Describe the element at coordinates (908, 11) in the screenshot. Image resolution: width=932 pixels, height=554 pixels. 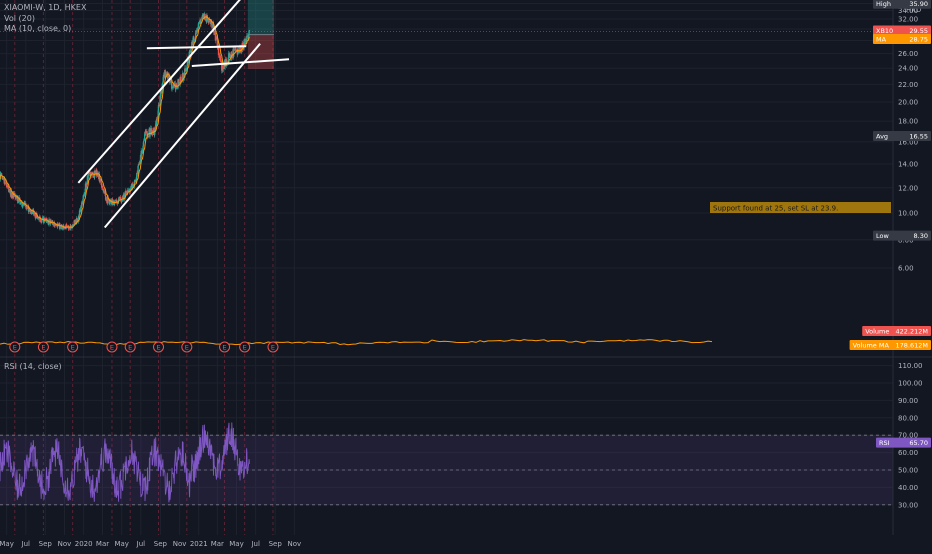
I see `price-tick-label: 34.00` at that location.